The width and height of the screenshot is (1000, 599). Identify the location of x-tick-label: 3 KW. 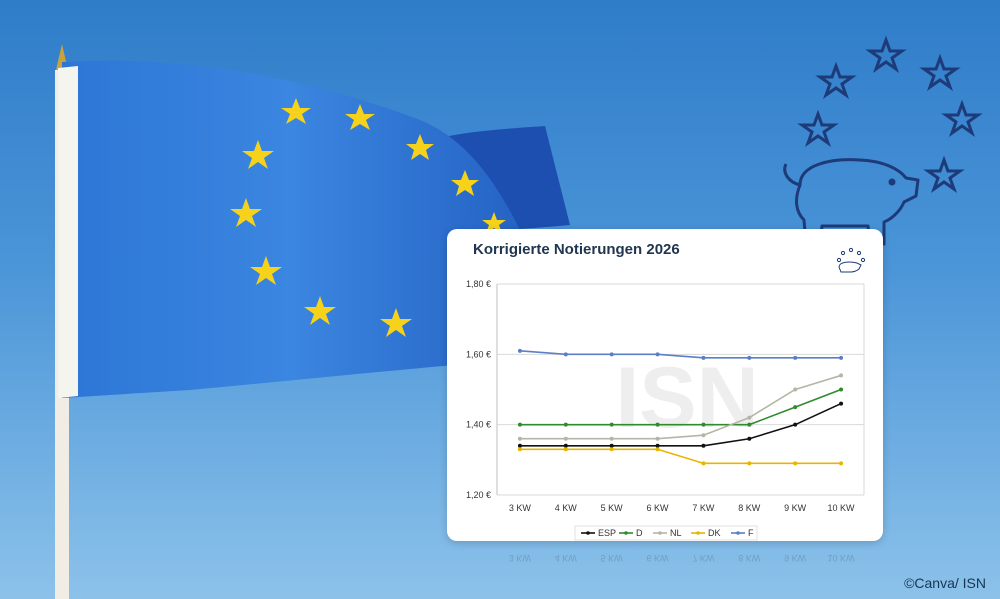
(520, 508).